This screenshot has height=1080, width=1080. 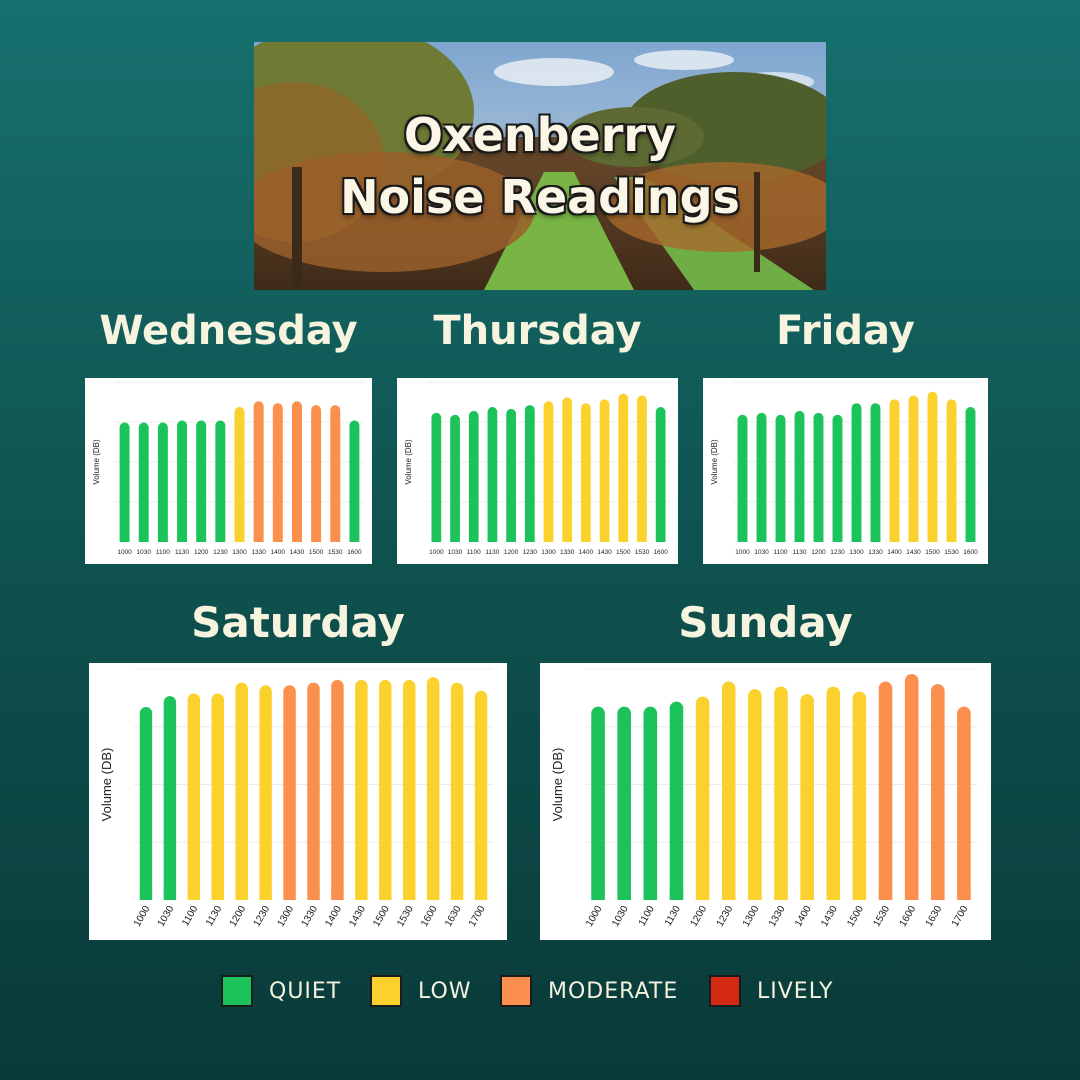 I want to click on banner-title: Oxenberry Noise Readings, so click(x=540, y=166).